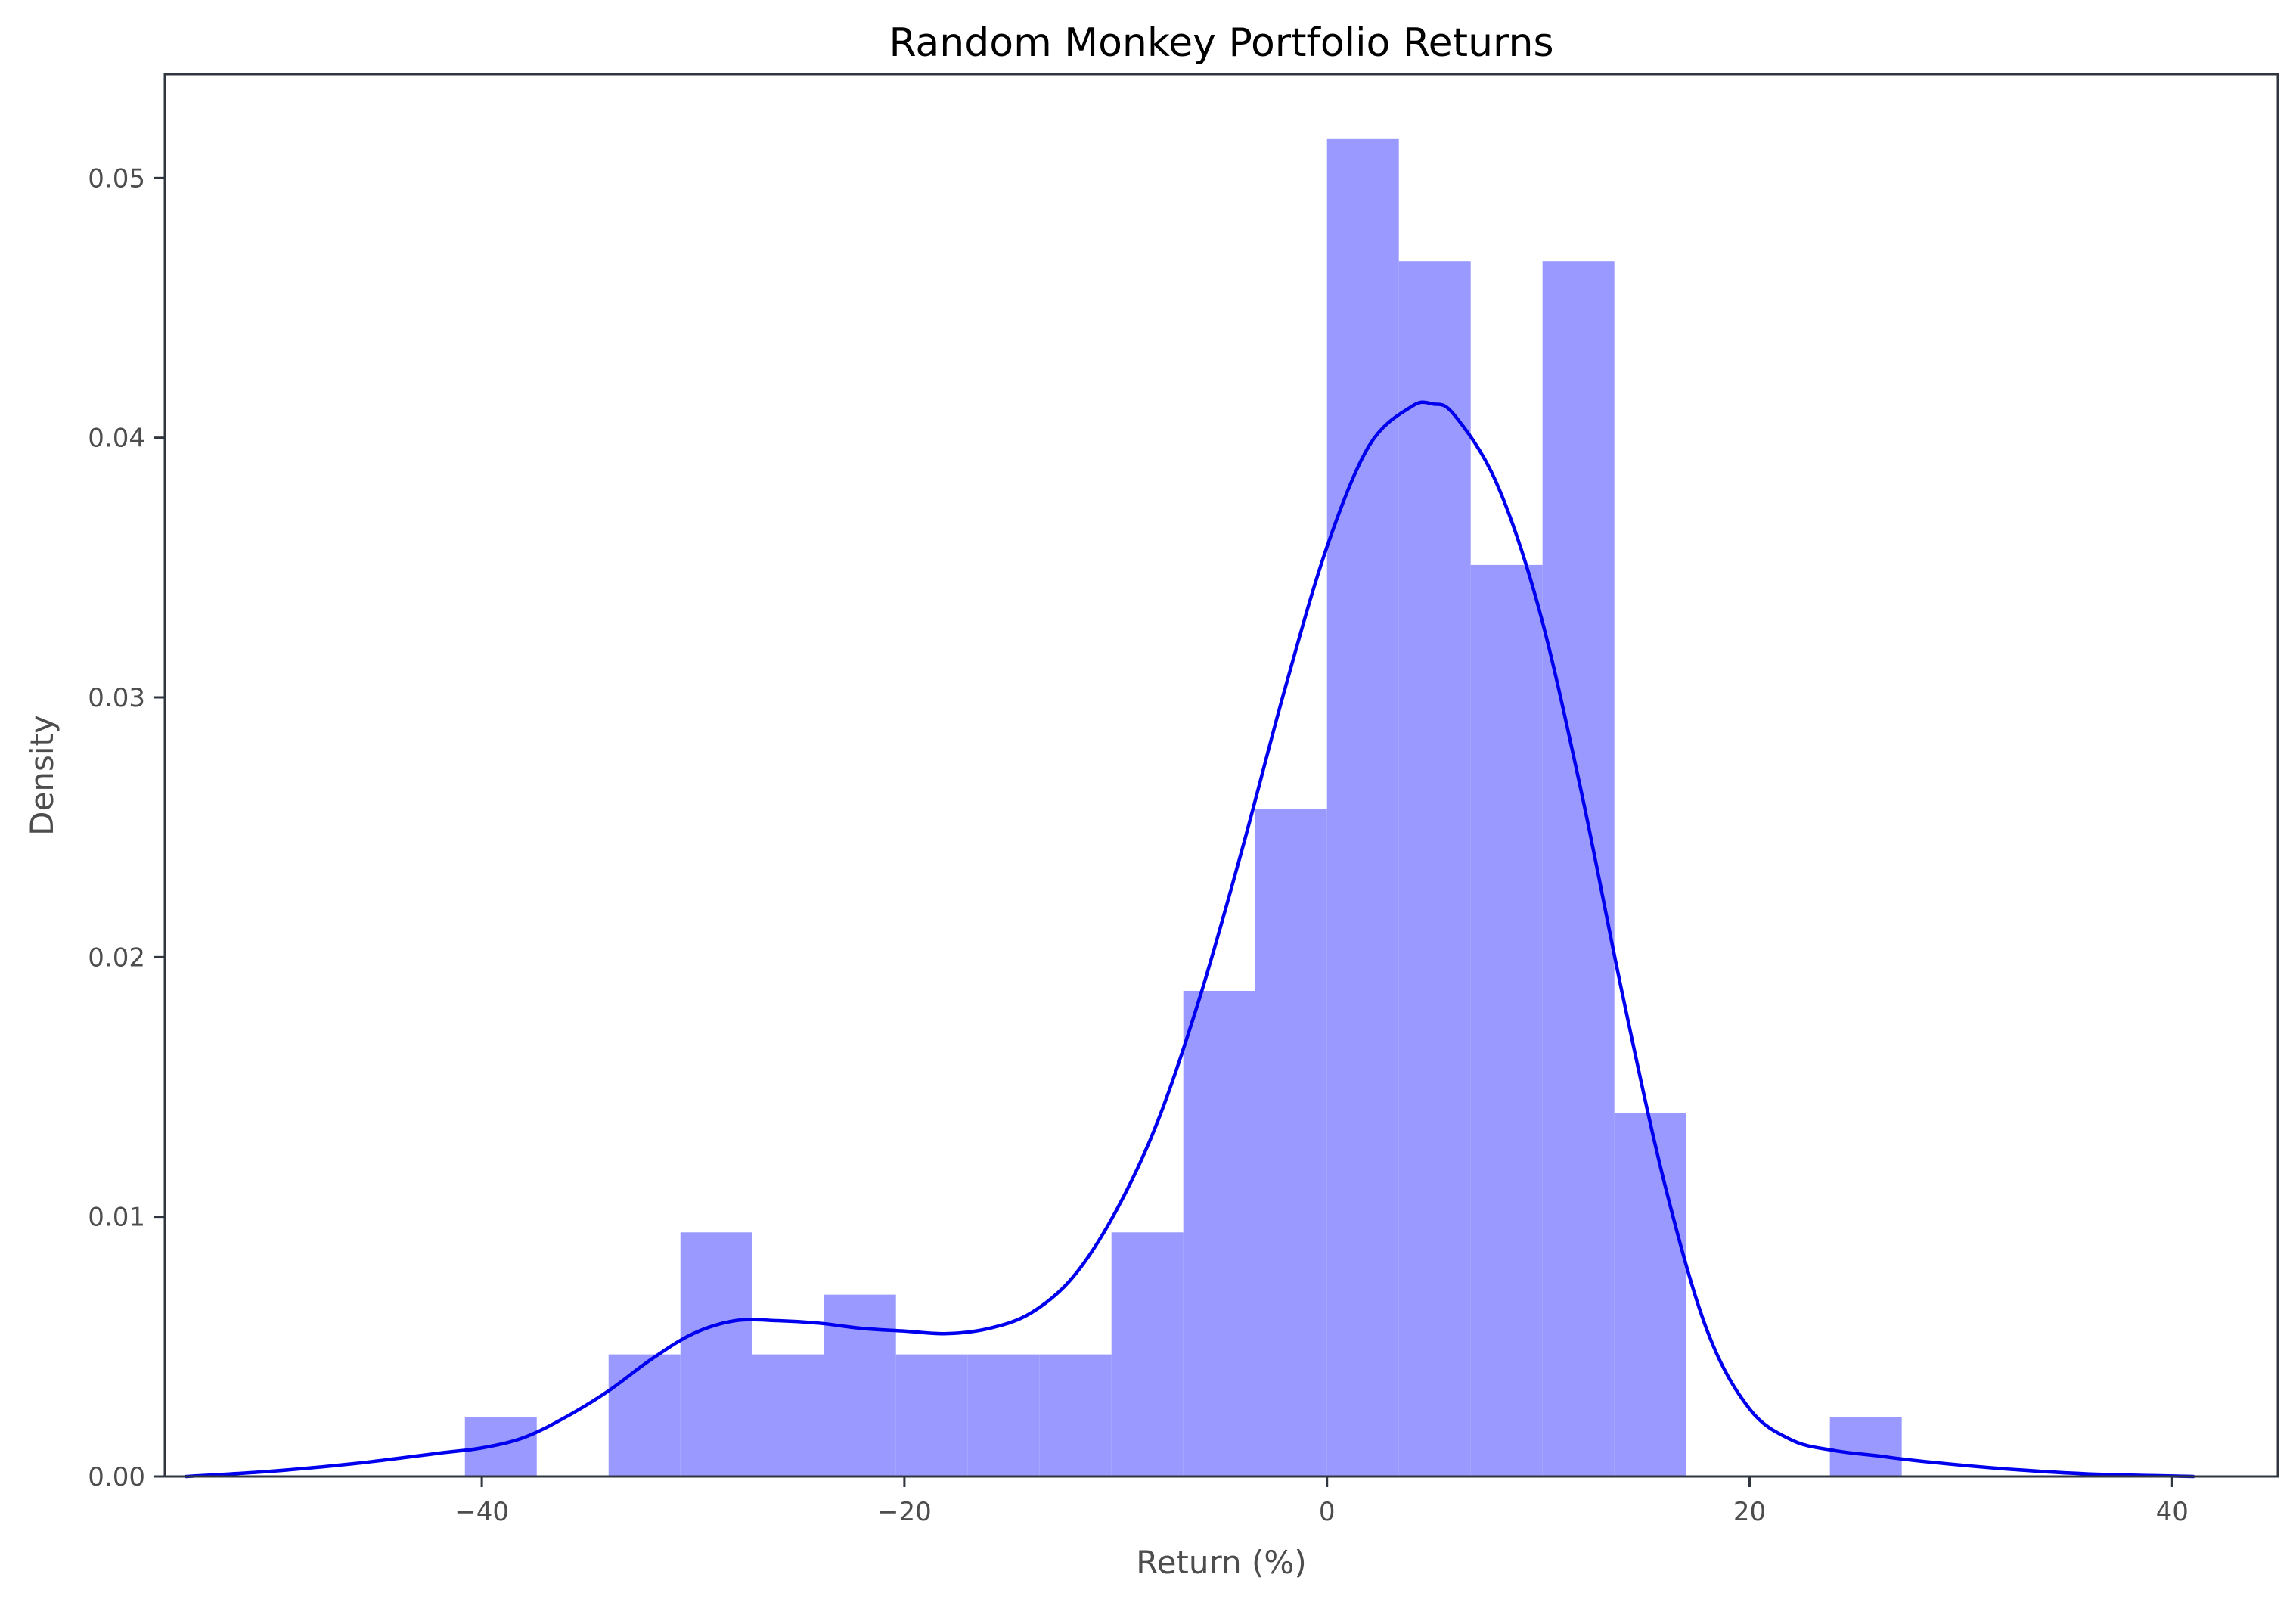 Image resolution: width=2296 pixels, height=1599 pixels. I want to click on y-tick-label: 0.00, so click(116, 1477).